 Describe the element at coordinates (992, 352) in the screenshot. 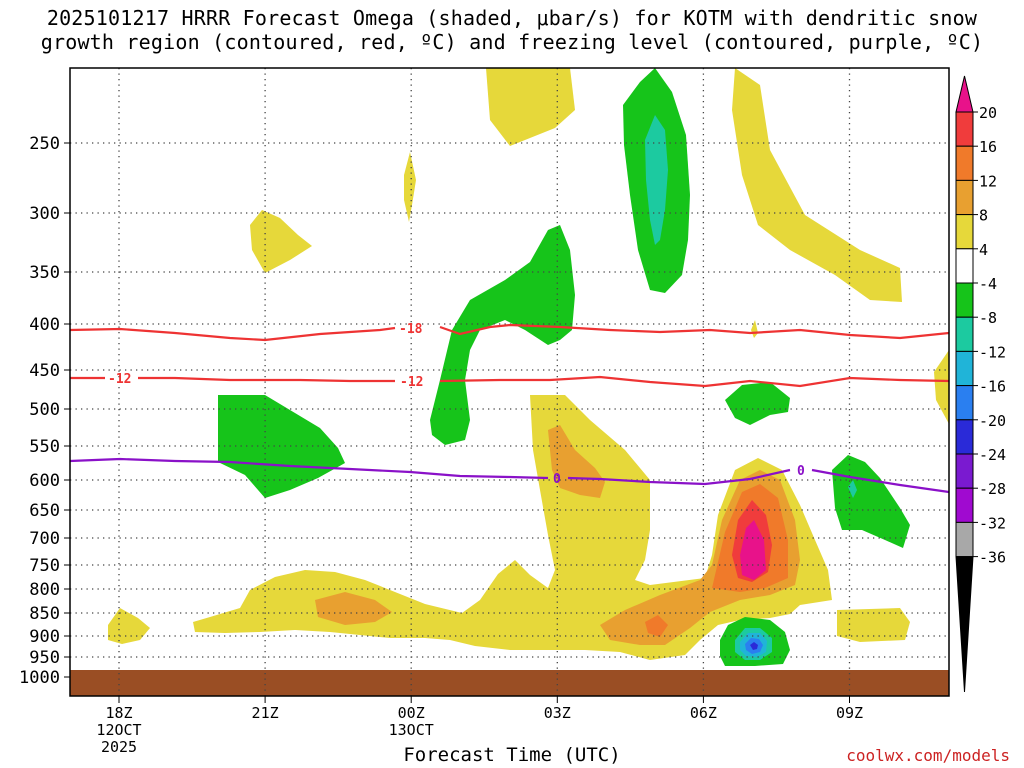

I see `colorbar-label: -12` at that location.